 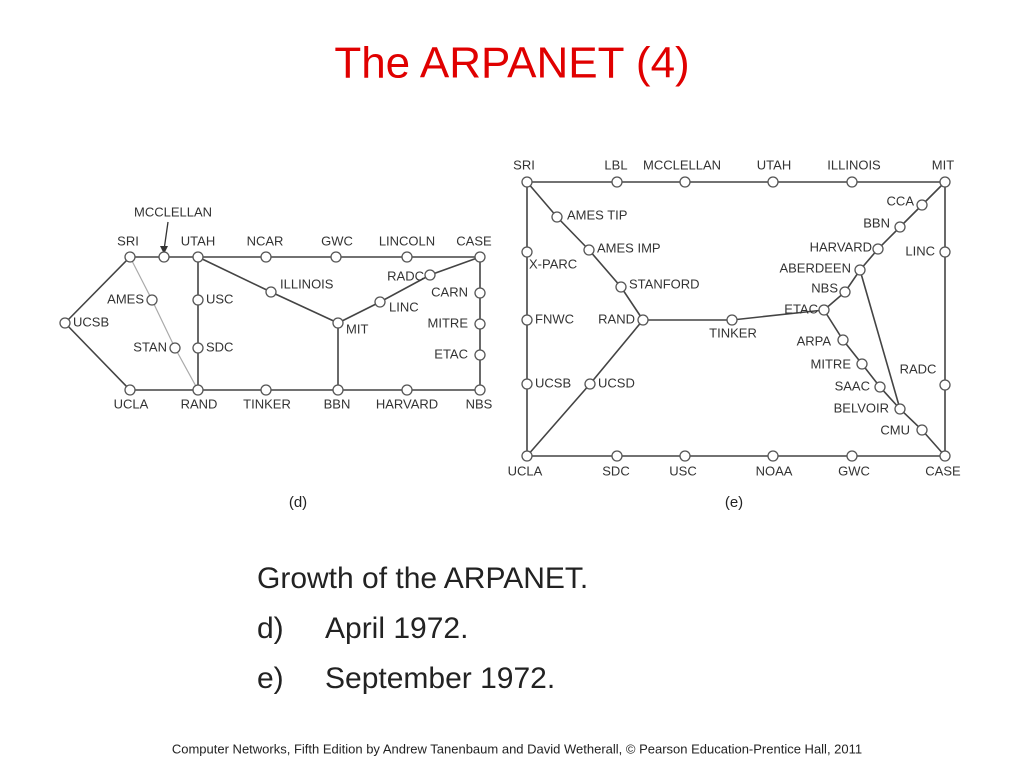 What do you see at coordinates (407, 240) in the screenshot?
I see `node-label: LINCOLN` at bounding box center [407, 240].